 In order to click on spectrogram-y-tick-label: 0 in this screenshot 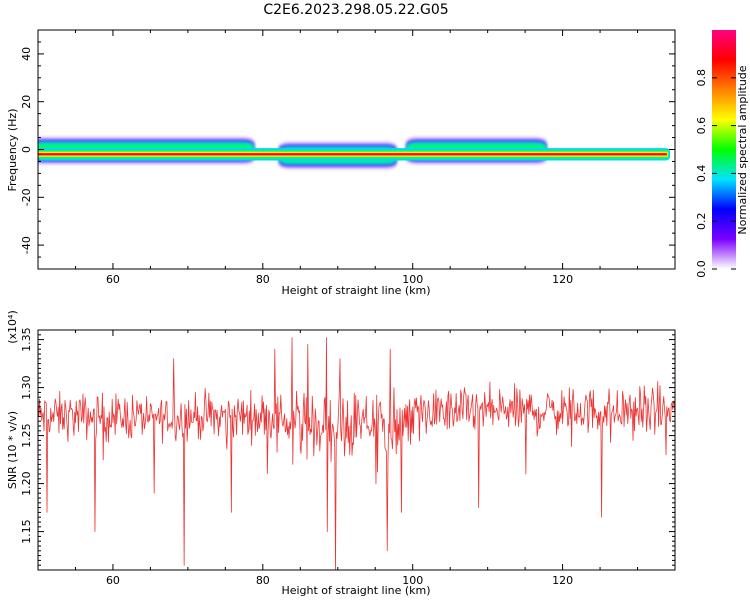, I will do `click(26, 149)`.